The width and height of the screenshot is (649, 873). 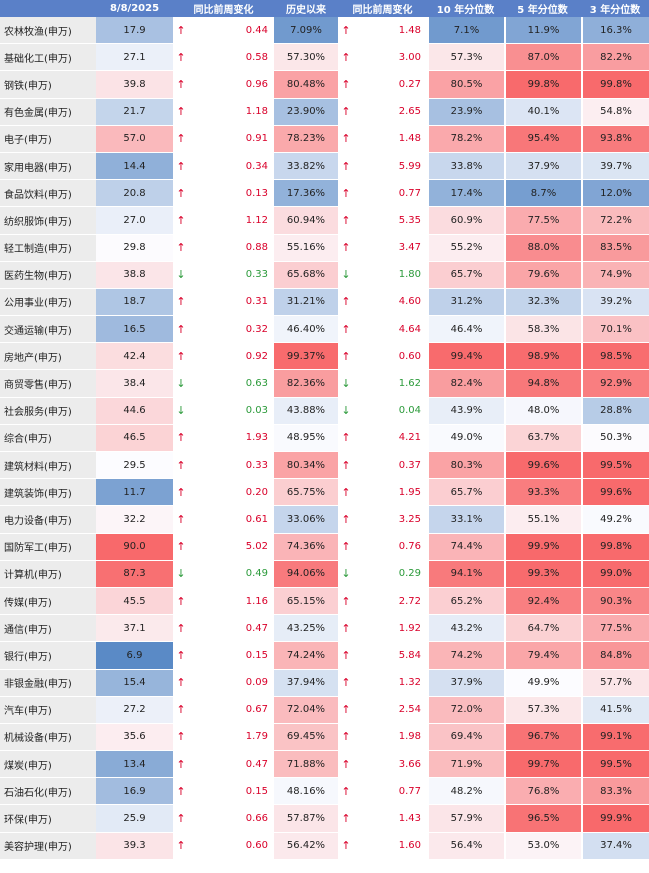 I want to click on ten-year-percentile-cell: 57.9%, so click(x=465, y=819).